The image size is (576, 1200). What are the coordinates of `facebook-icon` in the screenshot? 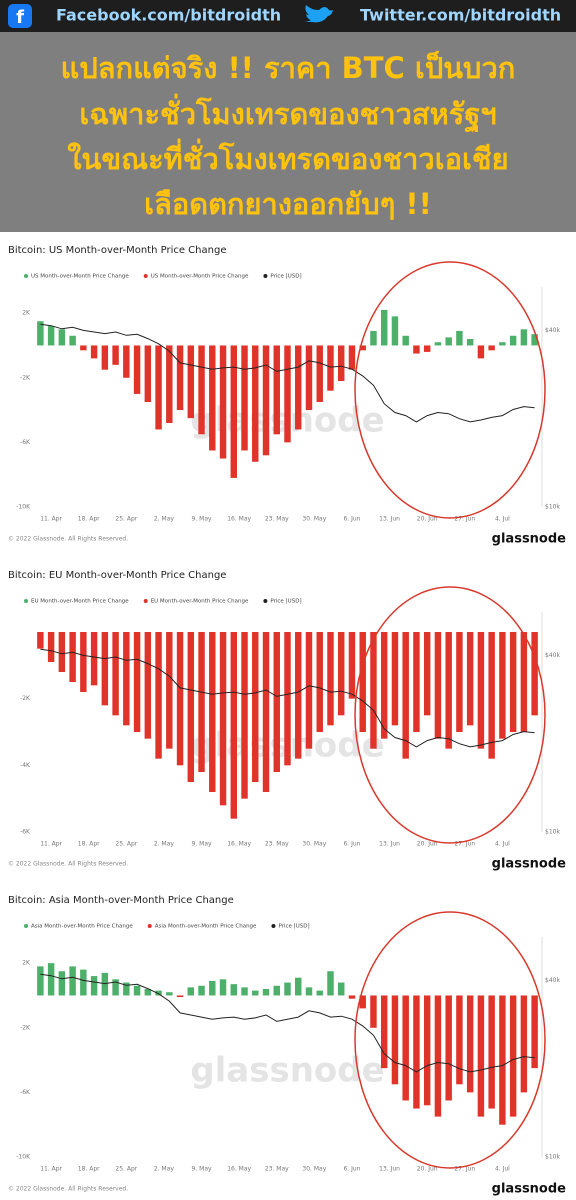 It's located at (20, 16).